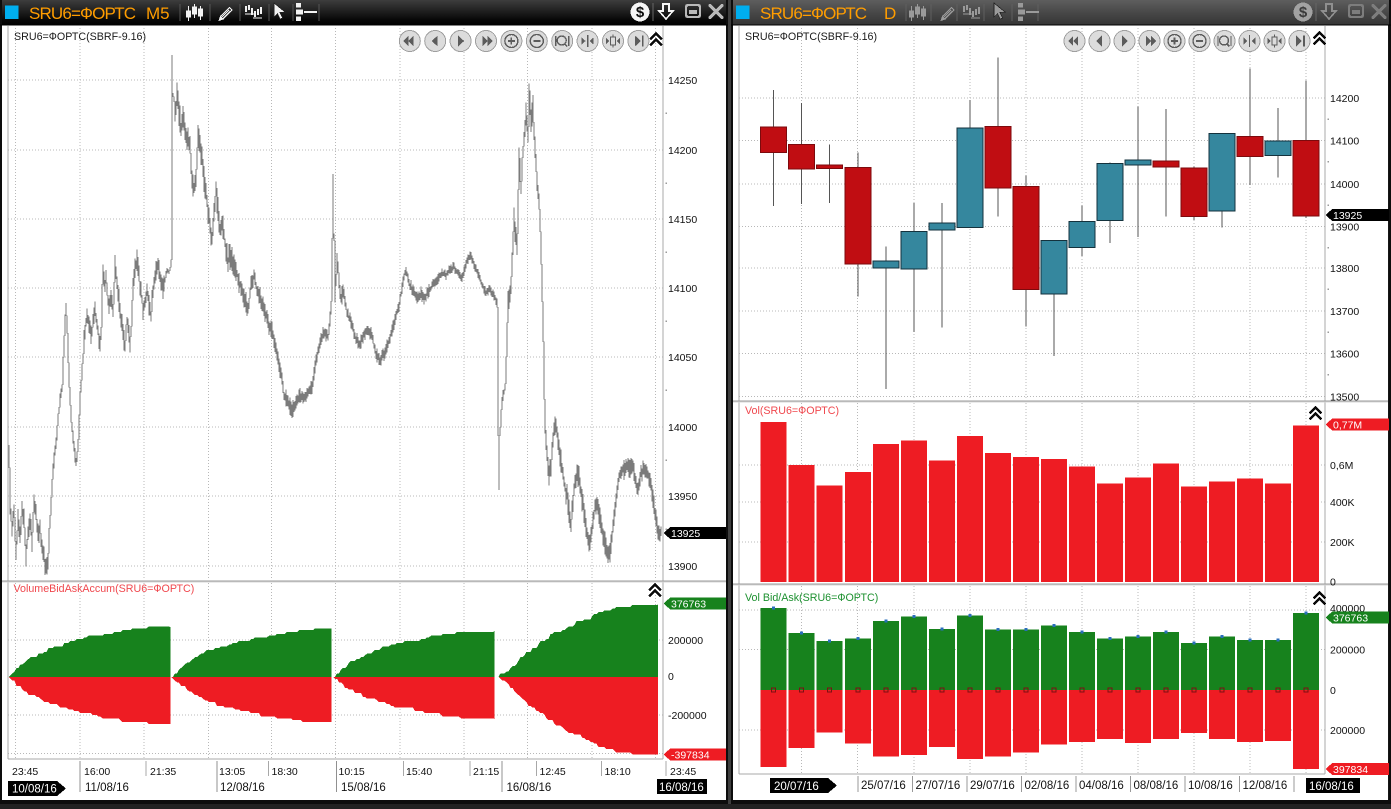  Describe the element at coordinates (1156, 786) in the screenshot. I see `svg-text: 08/08/16` at that location.